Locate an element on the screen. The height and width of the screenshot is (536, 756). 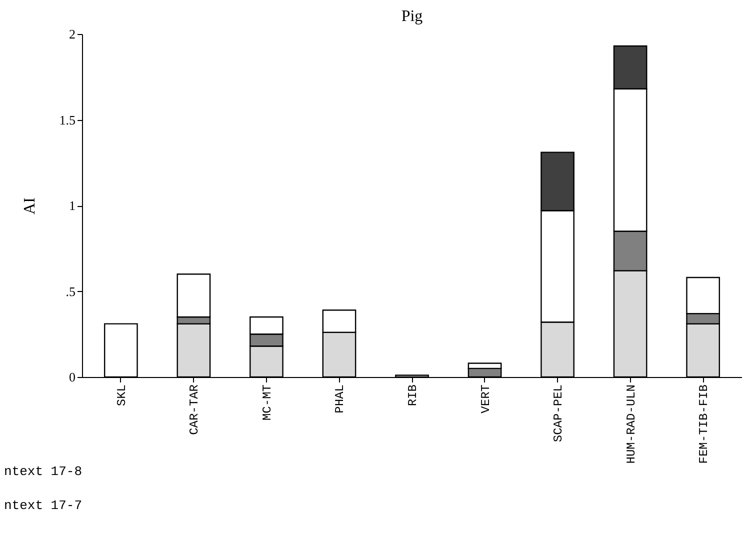
x-tick-label: CAR-TAR is located at coordinates (195, 409).